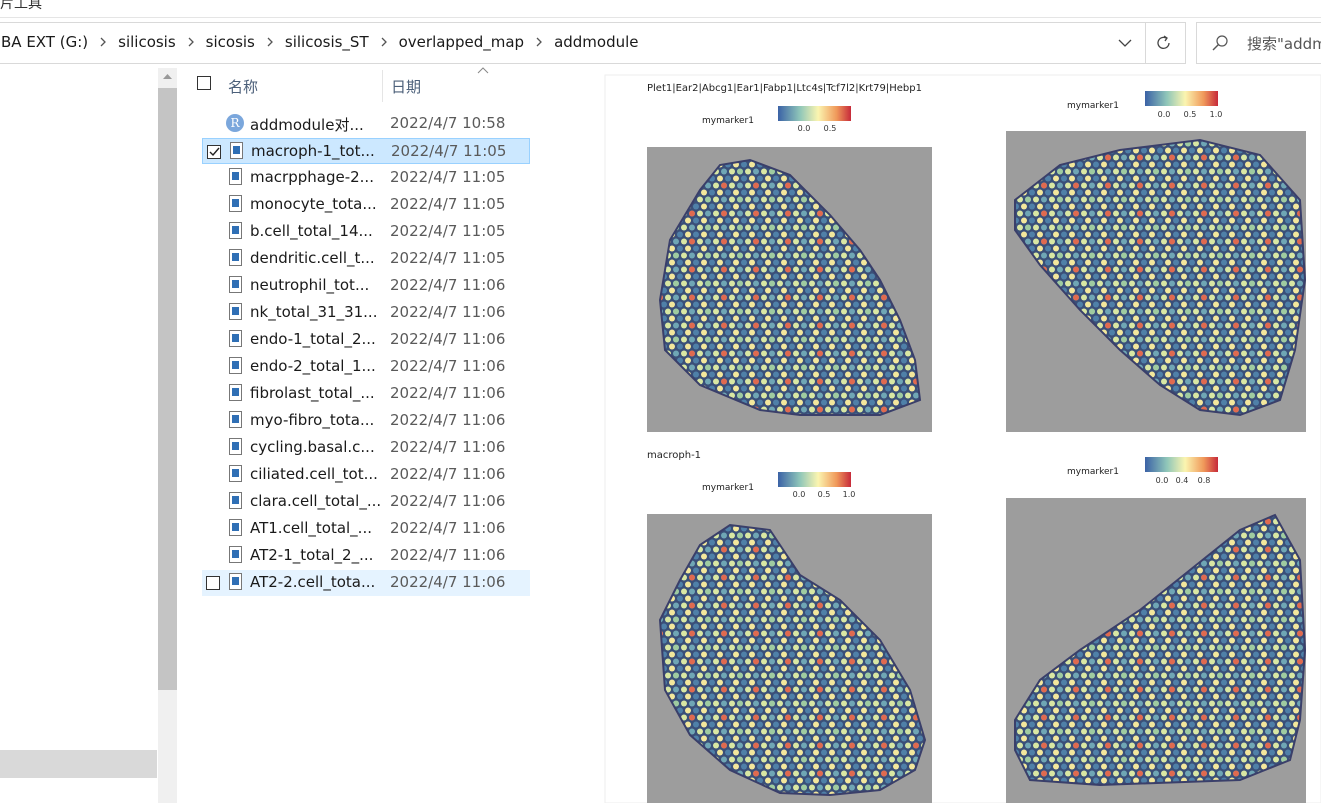 This screenshot has height=803, width=1321. I want to click on refresh-button, so click(1164, 43).